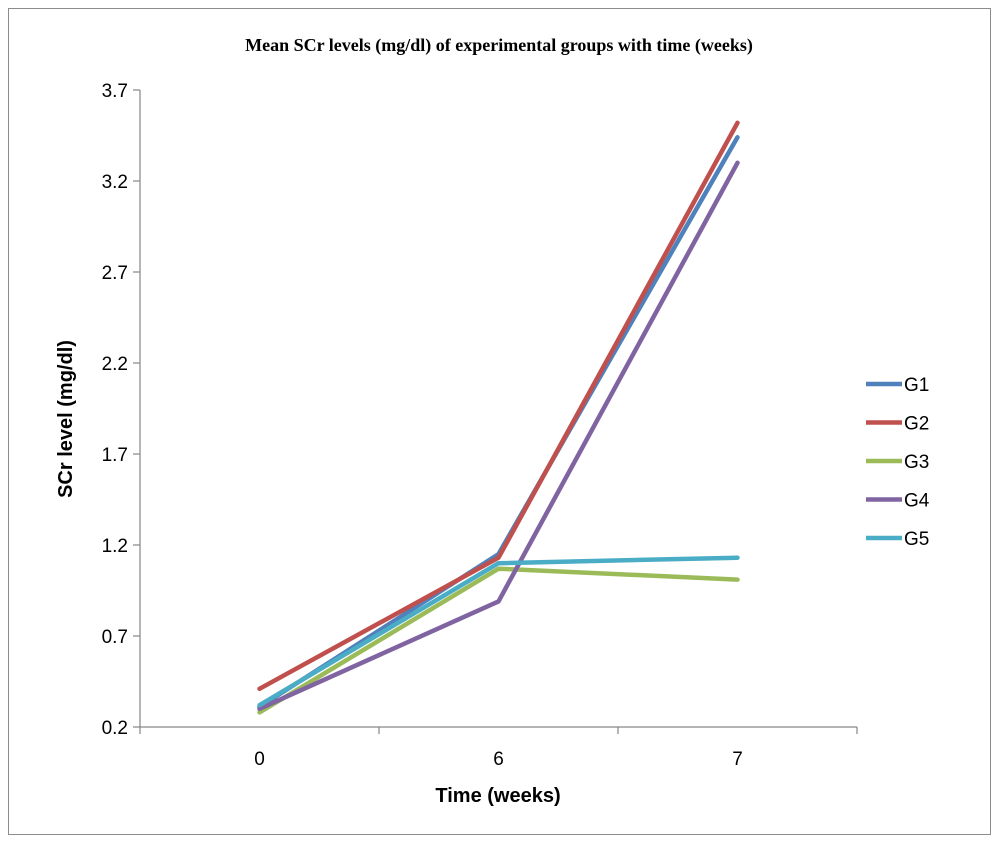 This screenshot has height=843, width=1000. Describe the element at coordinates (916, 462) in the screenshot. I see `legend-label-g3: G3` at that location.